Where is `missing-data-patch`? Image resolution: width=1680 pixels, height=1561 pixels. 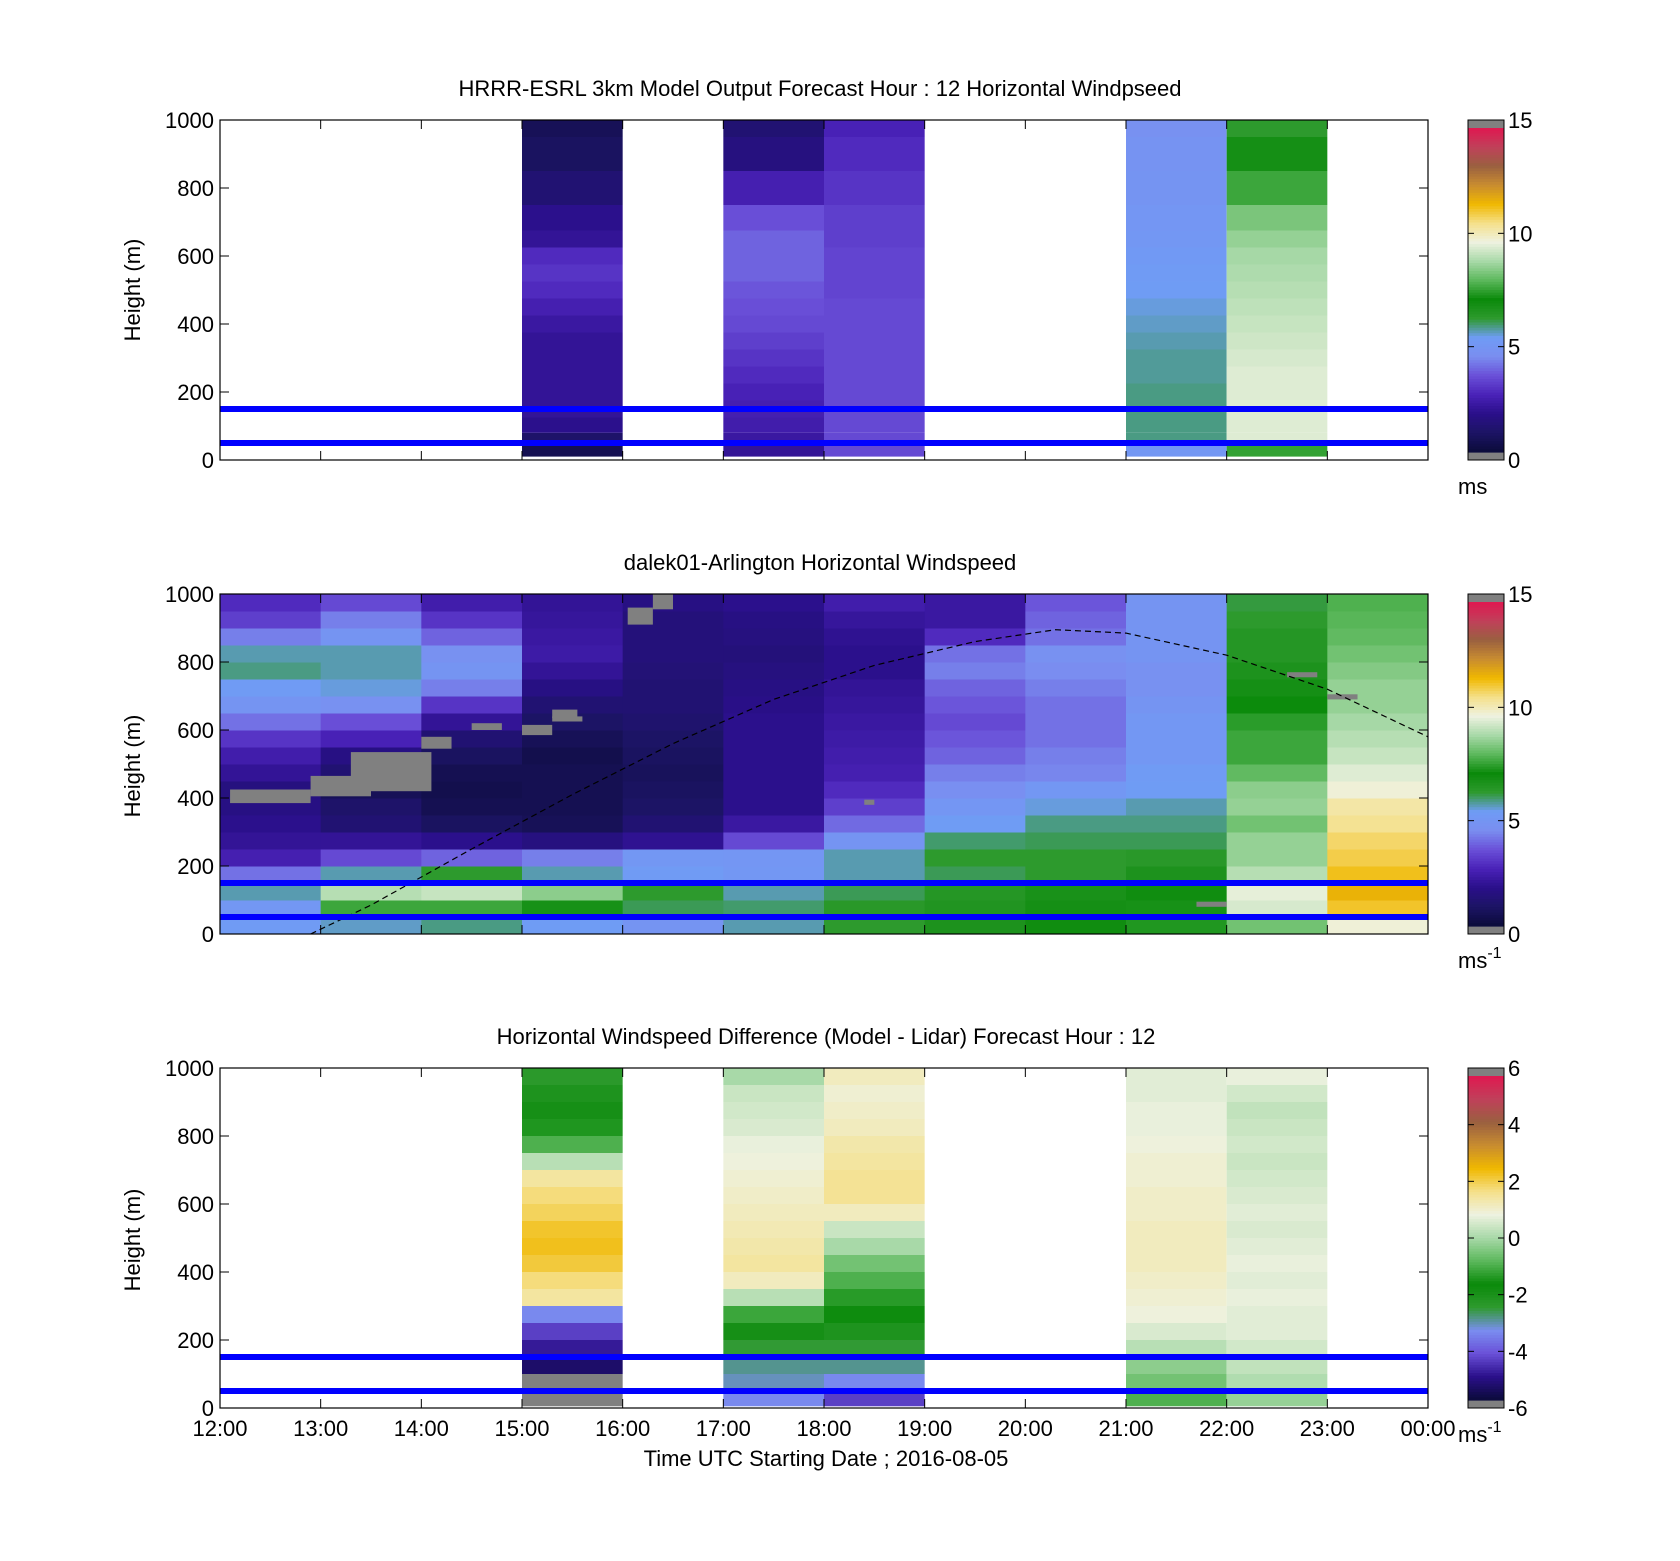
missing-data-patch is located at coordinates (662, 602).